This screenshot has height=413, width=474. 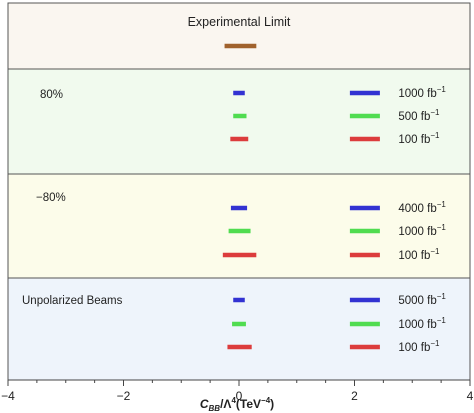 I want to click on legend-label: 5000 fb−1, so click(x=422, y=299).